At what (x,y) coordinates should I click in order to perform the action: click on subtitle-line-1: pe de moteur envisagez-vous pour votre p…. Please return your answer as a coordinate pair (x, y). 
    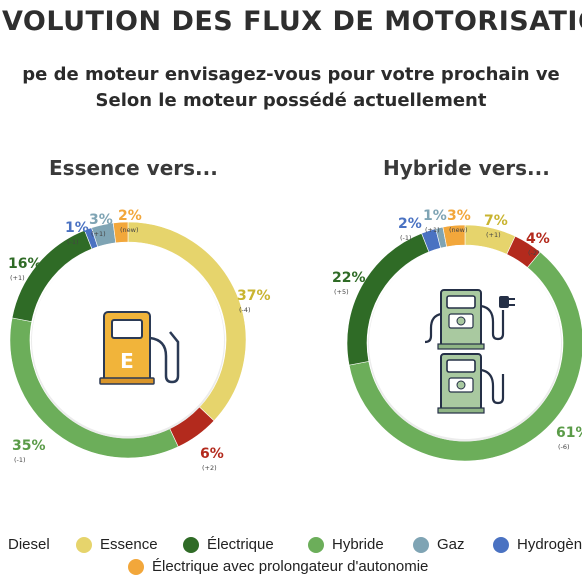
    Looking at the image, I should click on (291, 74).